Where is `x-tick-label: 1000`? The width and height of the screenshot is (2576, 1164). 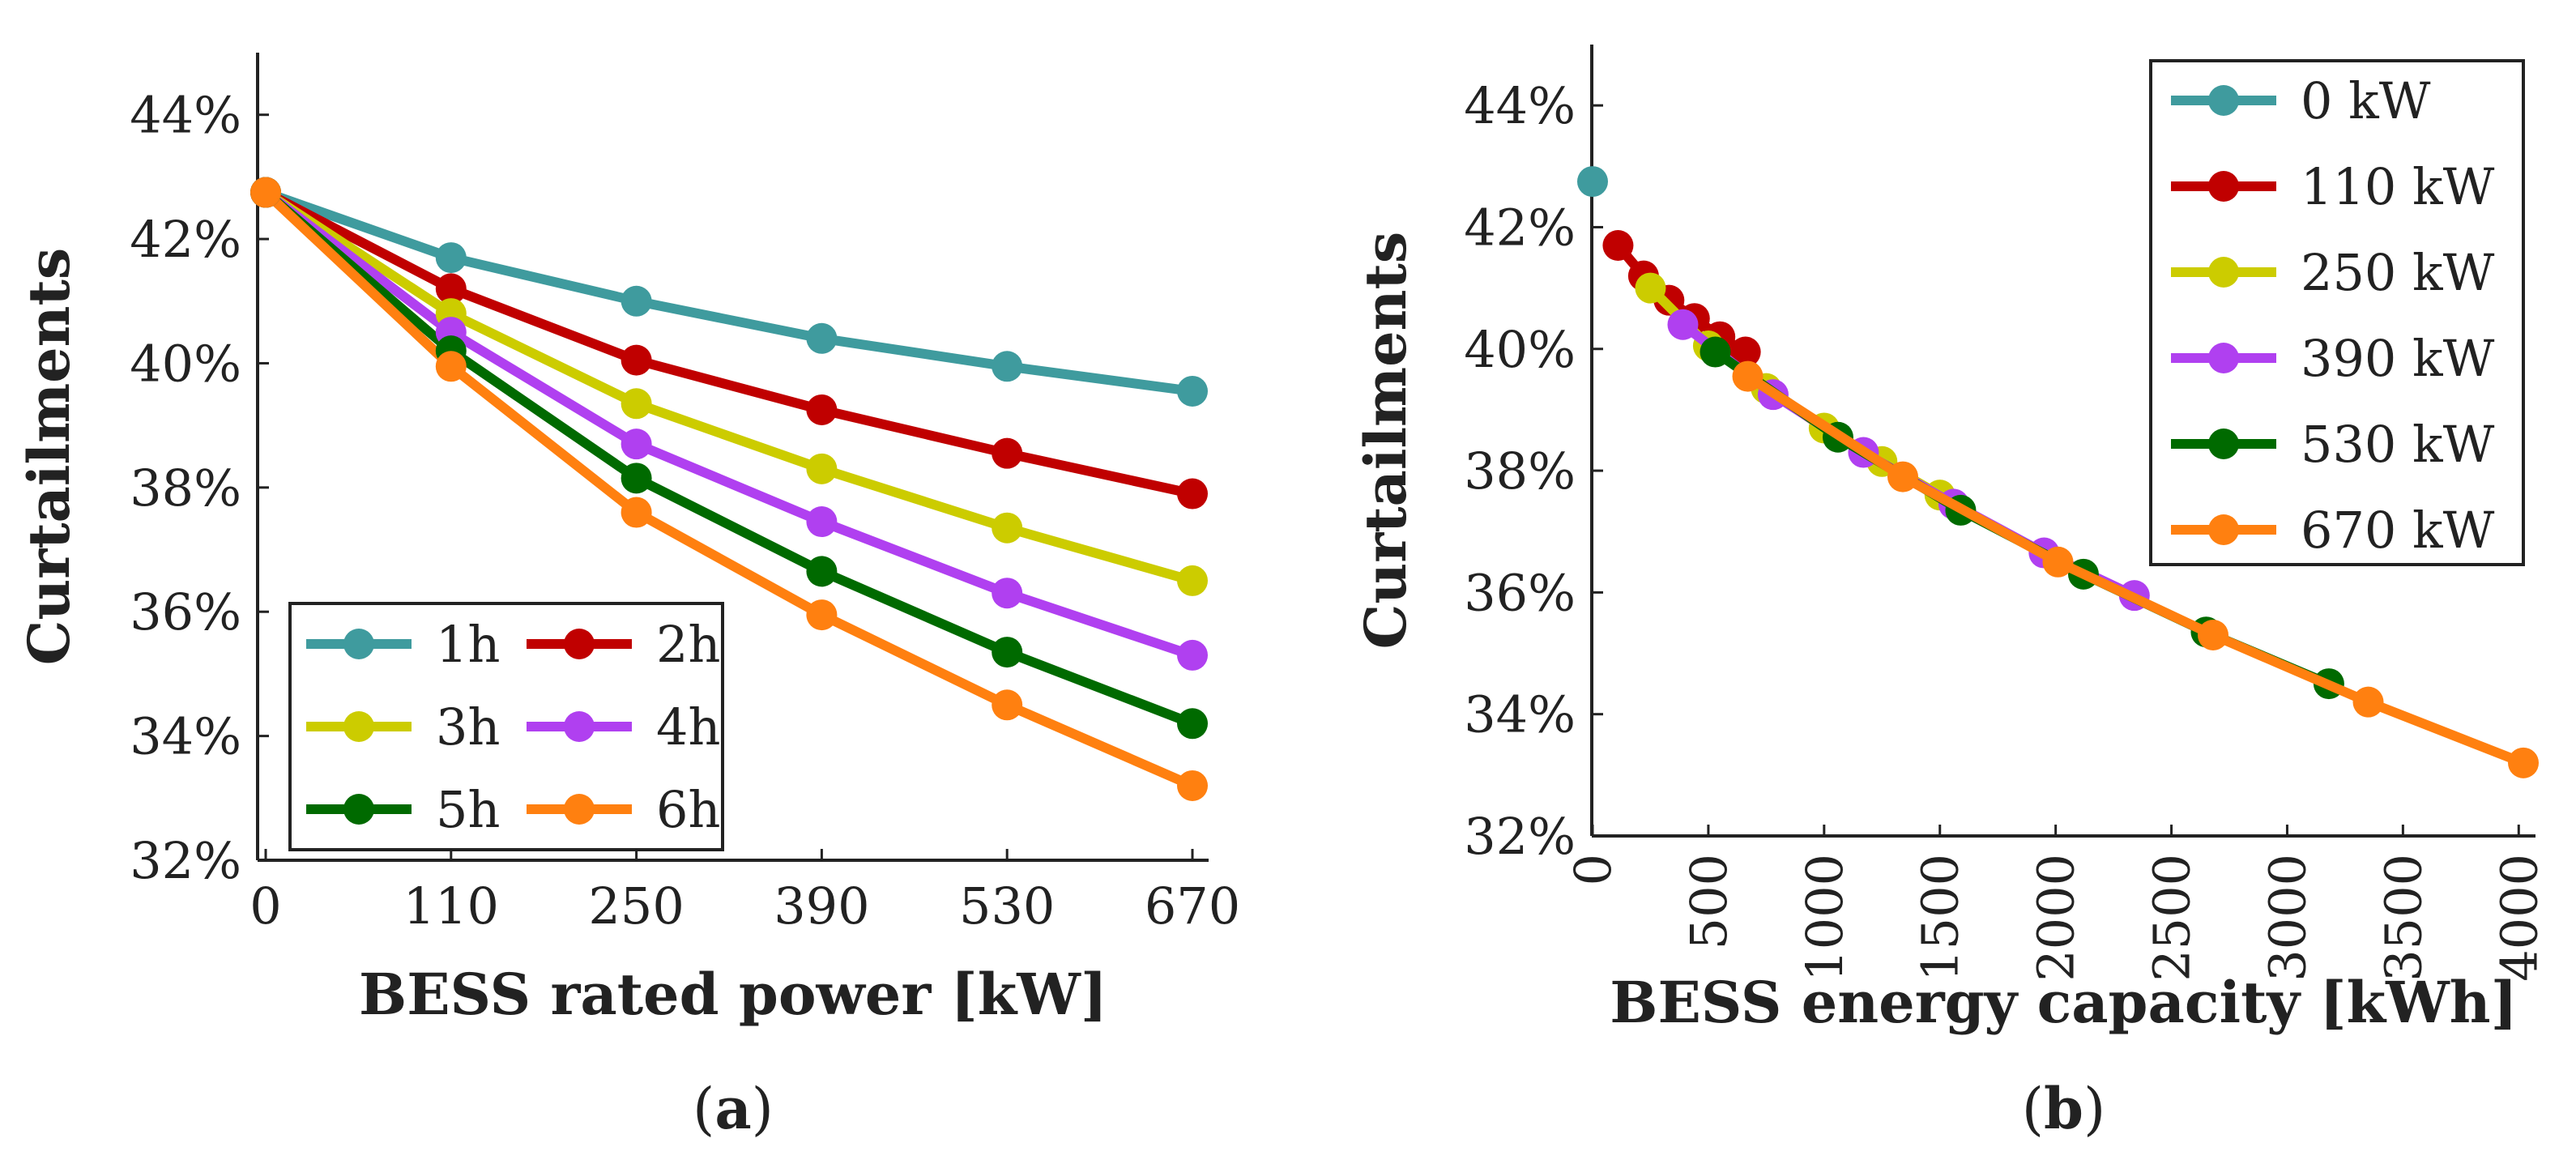 x-tick-label: 1000 is located at coordinates (1824, 918).